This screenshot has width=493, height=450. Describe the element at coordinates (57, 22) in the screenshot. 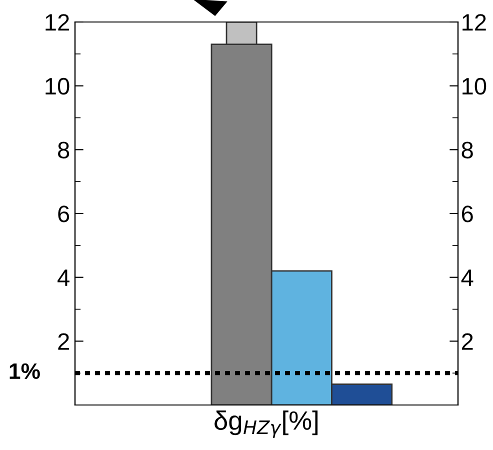

I see `y-tick-label: 12` at that location.